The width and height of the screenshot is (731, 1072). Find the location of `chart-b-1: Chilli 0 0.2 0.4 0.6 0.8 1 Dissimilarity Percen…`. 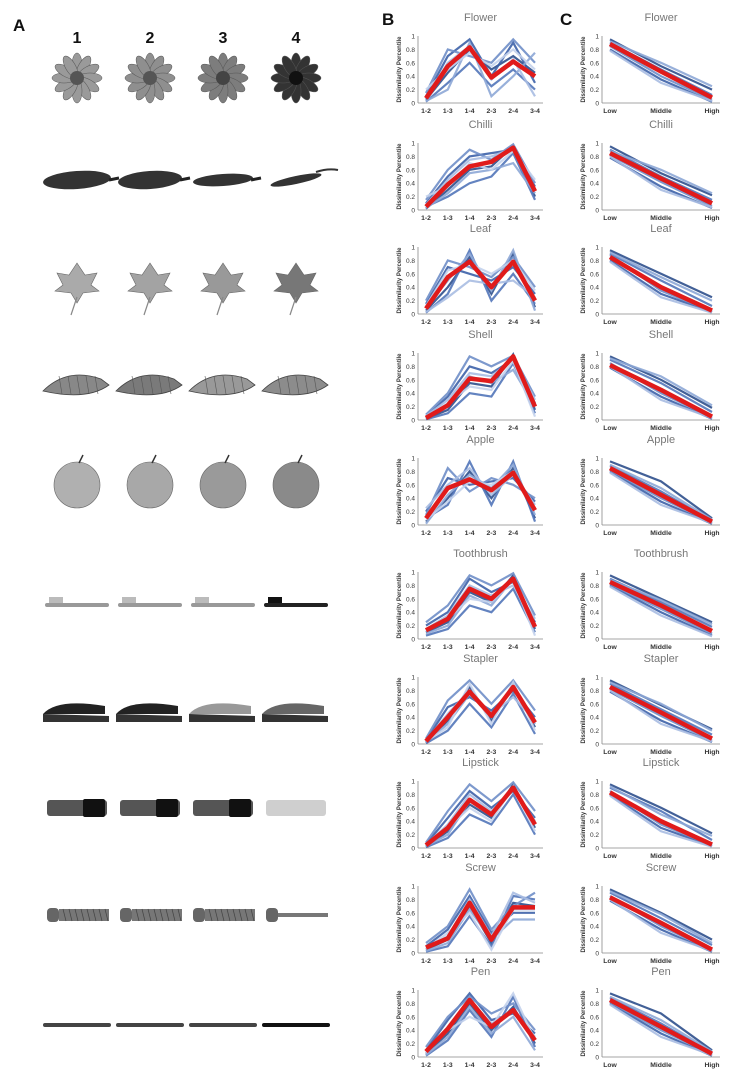

chart-b-1: Chilli 0 0.2 0.4 0.6 0.8 1 Dissimilarity Percen… is located at coordinates (470, 170).